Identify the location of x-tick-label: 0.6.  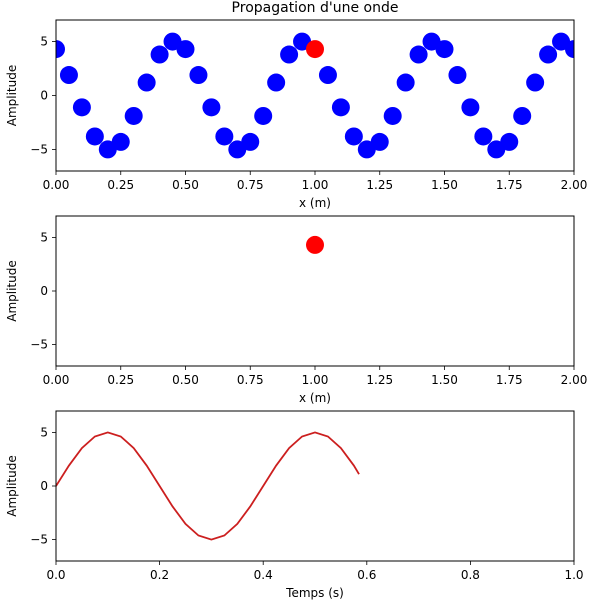
(366, 575).